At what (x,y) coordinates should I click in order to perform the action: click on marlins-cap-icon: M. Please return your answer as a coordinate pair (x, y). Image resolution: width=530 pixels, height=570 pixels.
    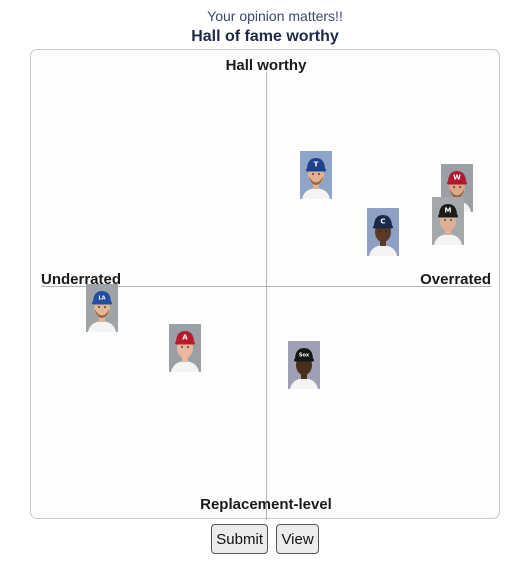
    Looking at the image, I should click on (448, 221).